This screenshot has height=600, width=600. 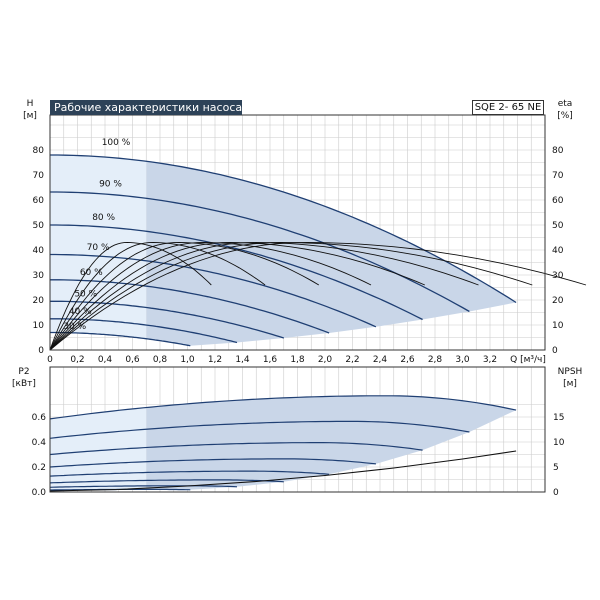 What do you see at coordinates (215, 360) in the screenshot?
I see `x-tick-label: 1,2` at bounding box center [215, 360].